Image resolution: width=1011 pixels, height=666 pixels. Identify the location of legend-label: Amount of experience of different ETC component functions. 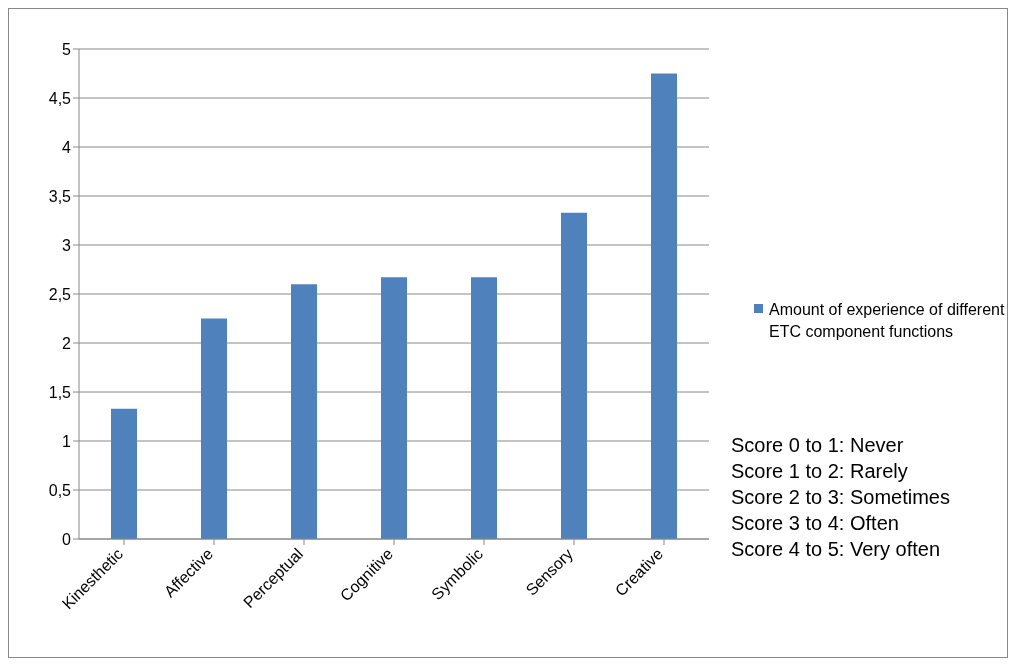
(887, 321).